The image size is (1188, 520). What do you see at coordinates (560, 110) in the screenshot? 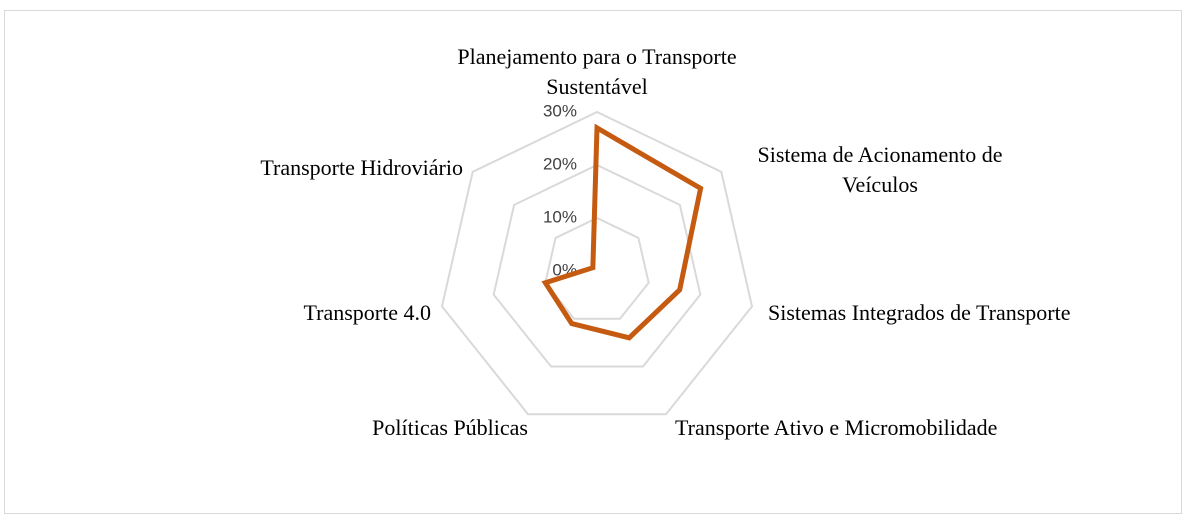
I see `y-tick-label: 30%` at bounding box center [560, 110].